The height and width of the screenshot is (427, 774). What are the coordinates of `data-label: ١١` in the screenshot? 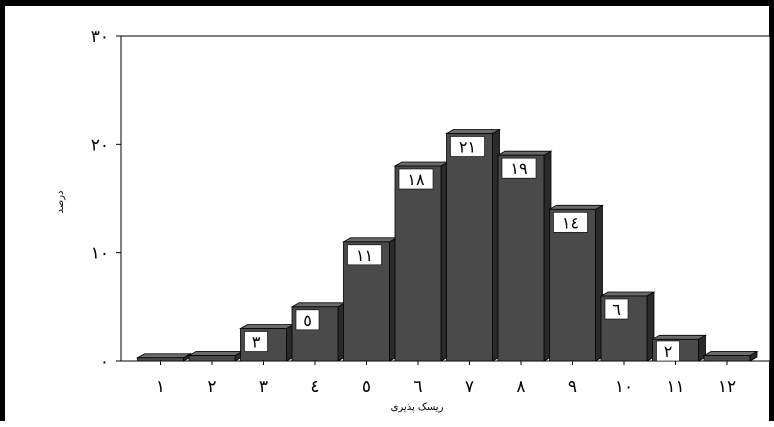 It's located at (364, 255).